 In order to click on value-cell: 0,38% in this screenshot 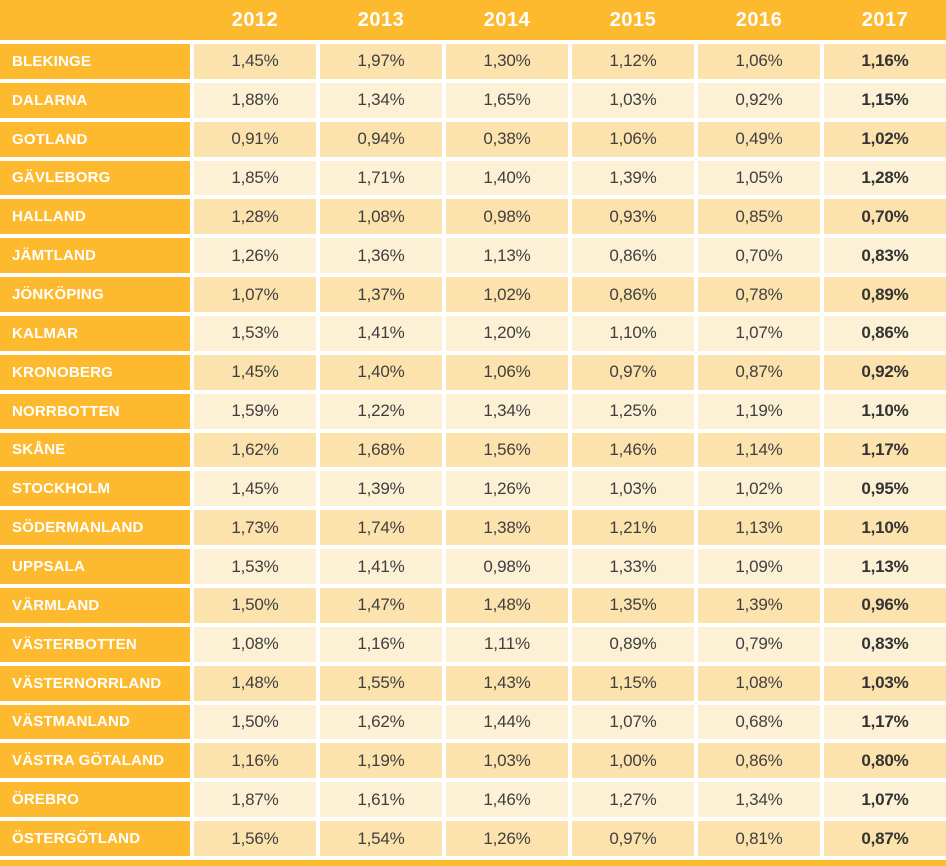, I will do `click(507, 139)`.